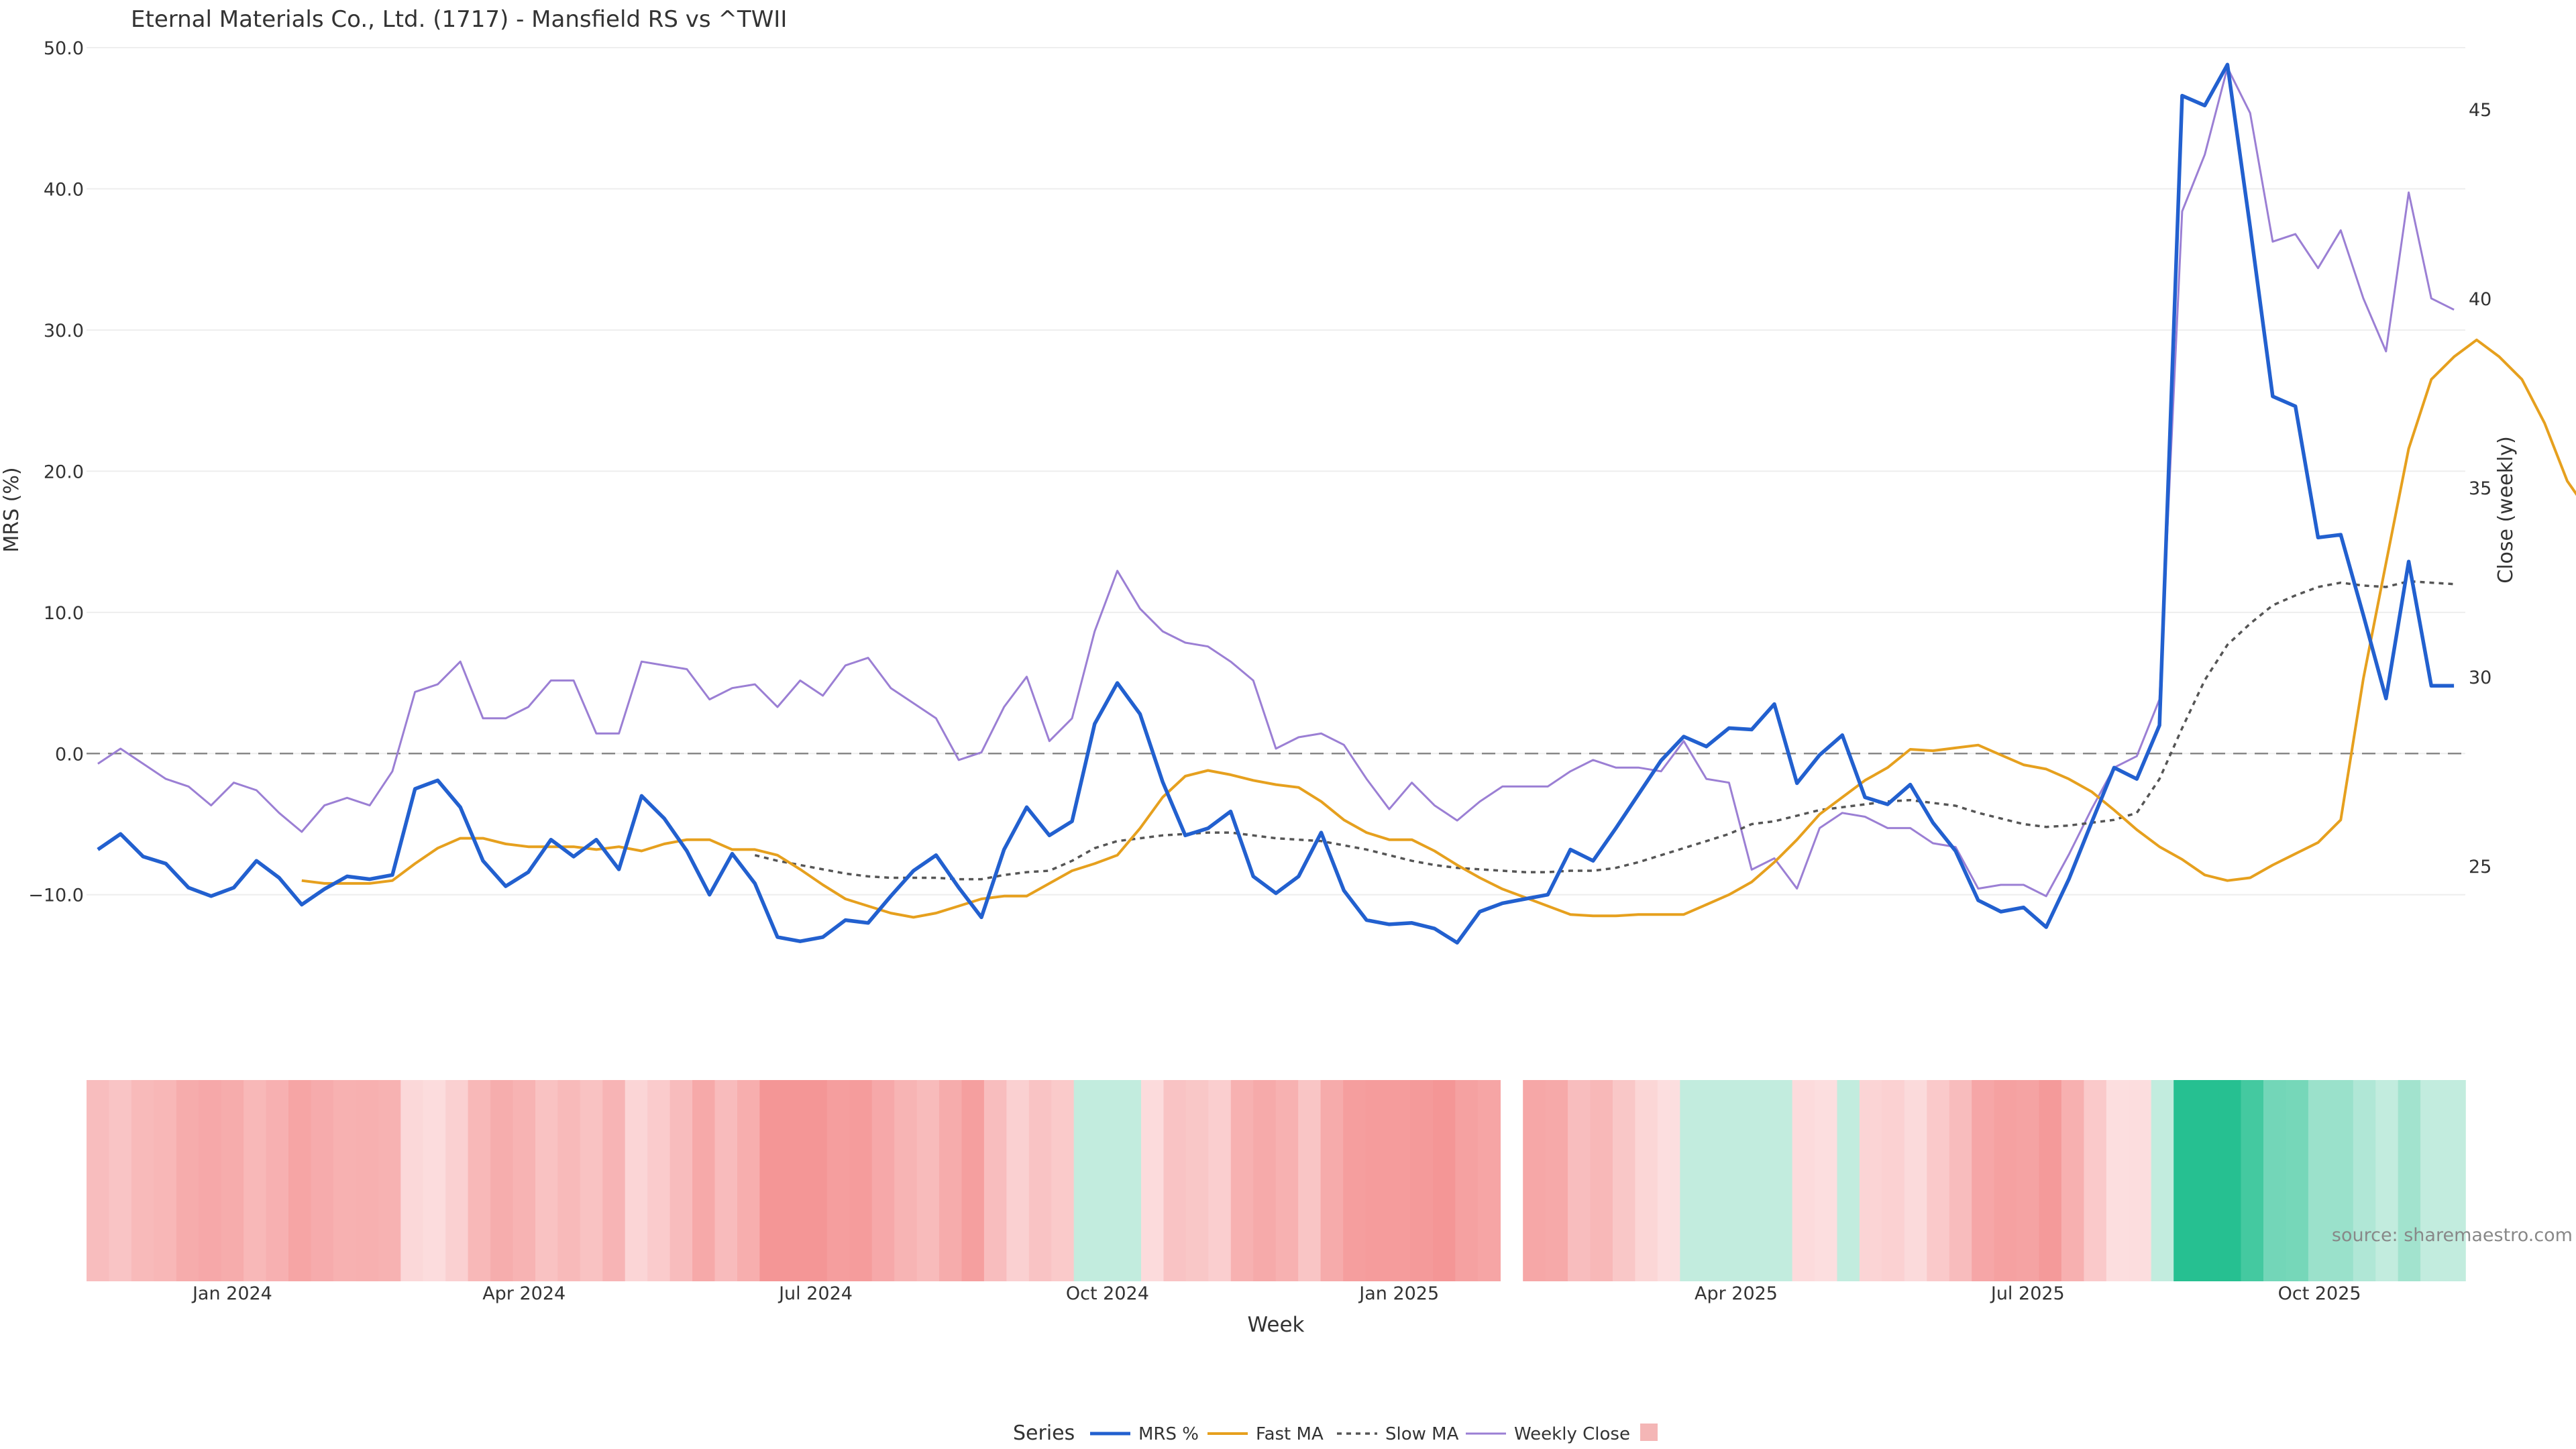 The image size is (2576, 1449). I want to click on legend-label: Slow MA, so click(1422, 1434).